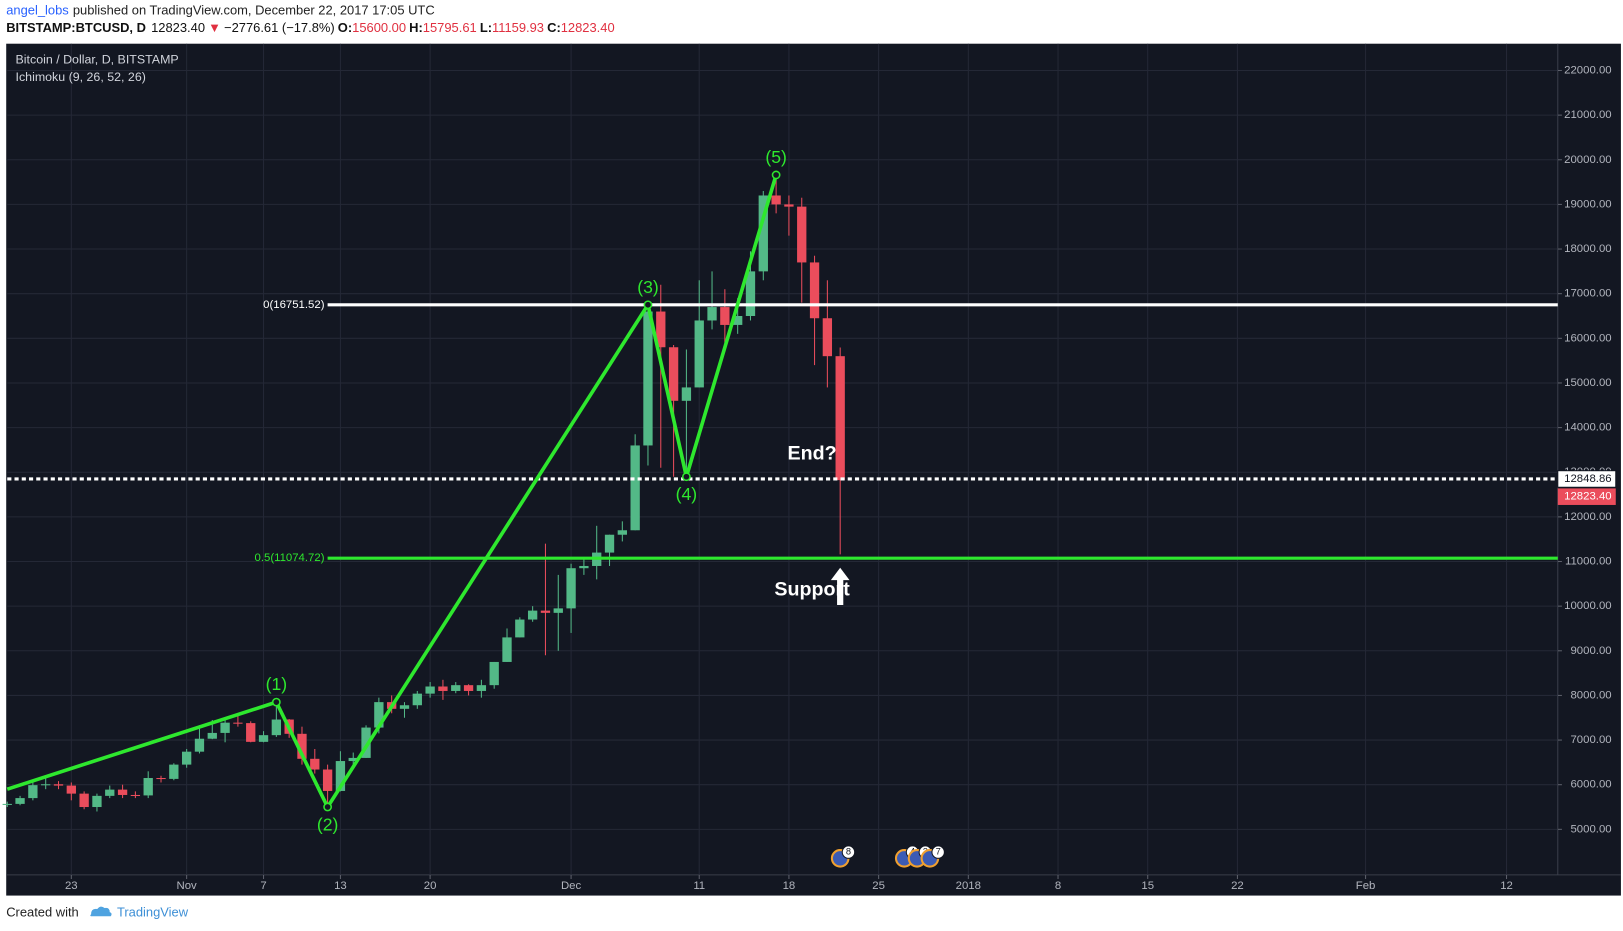 This screenshot has width=1623, height=931. I want to click on annotation: Support, so click(812, 590).